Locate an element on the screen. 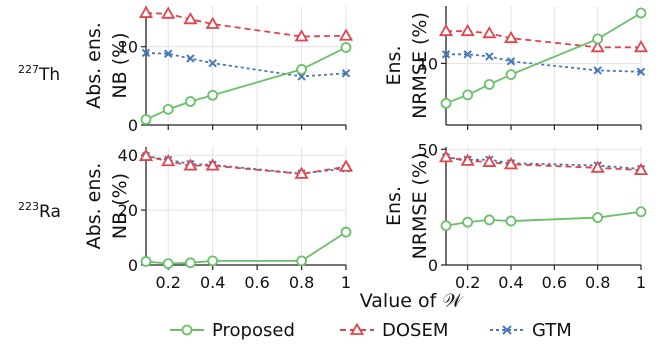  legend-item-dosem: DOSEM is located at coordinates (394, 330).